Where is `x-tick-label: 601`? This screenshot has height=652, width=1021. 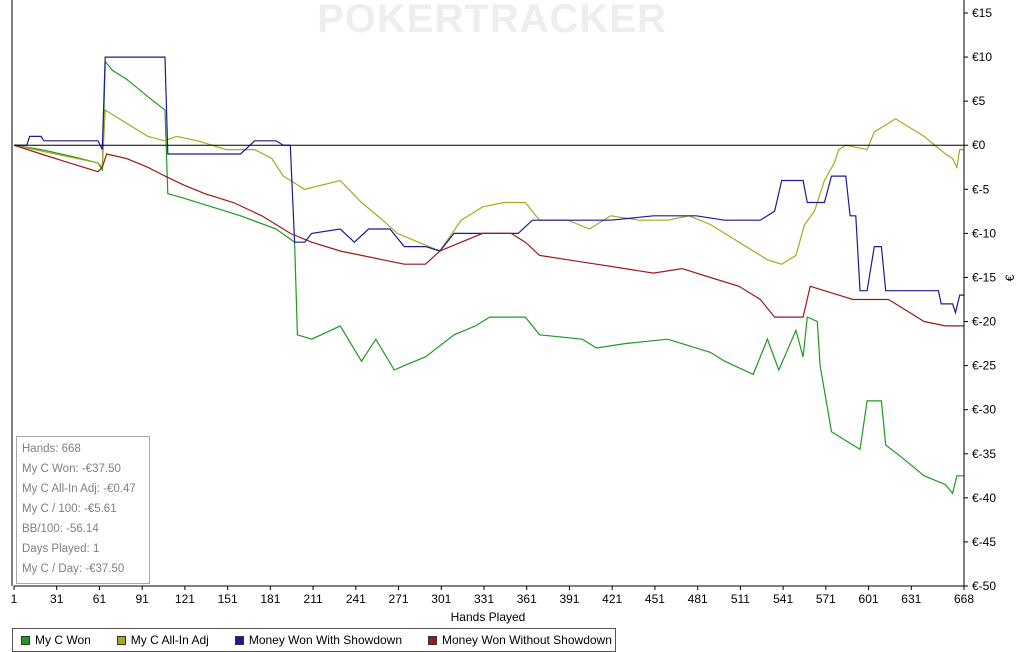 x-tick-label: 601 is located at coordinates (869, 599).